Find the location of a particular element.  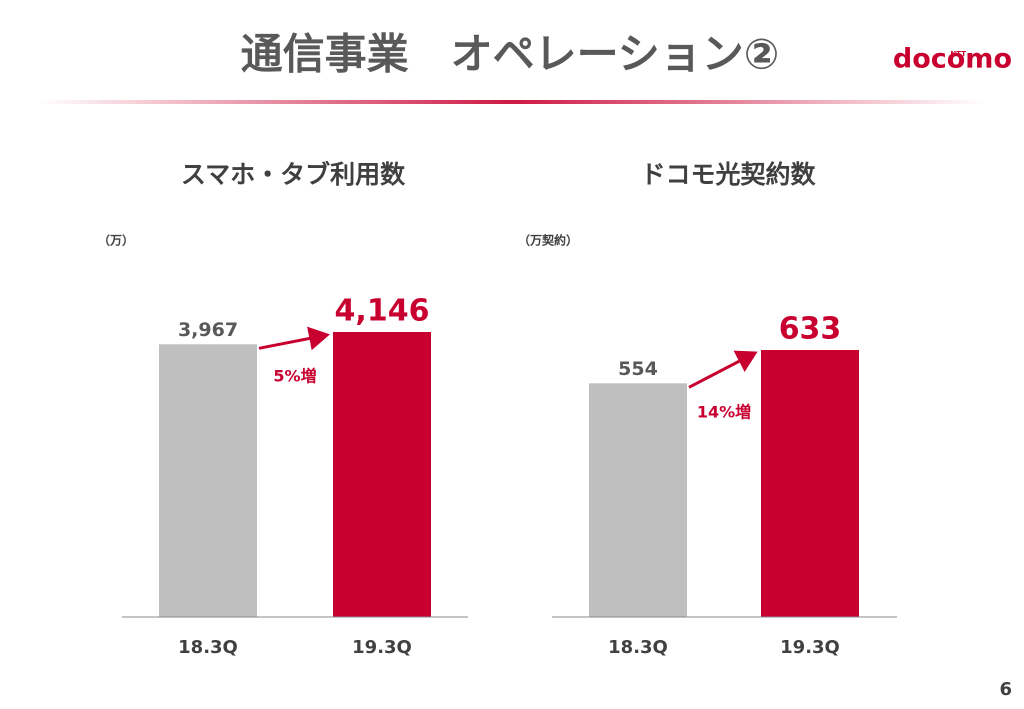

logo-mark: NTT is located at coordinates (958, 54).